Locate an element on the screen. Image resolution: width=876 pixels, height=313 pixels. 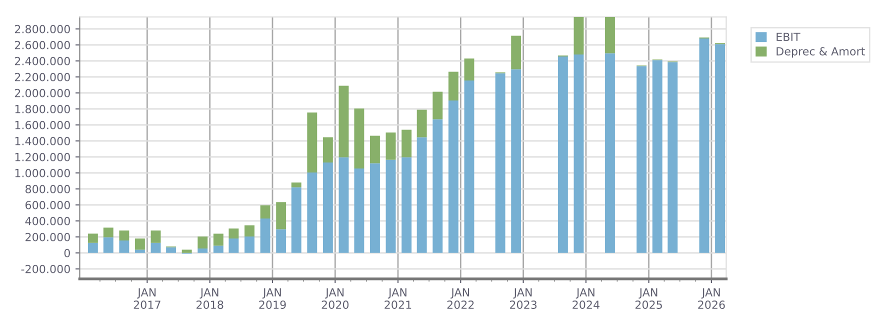
x-tick-label: JAN 2026 is located at coordinates (711, 298).